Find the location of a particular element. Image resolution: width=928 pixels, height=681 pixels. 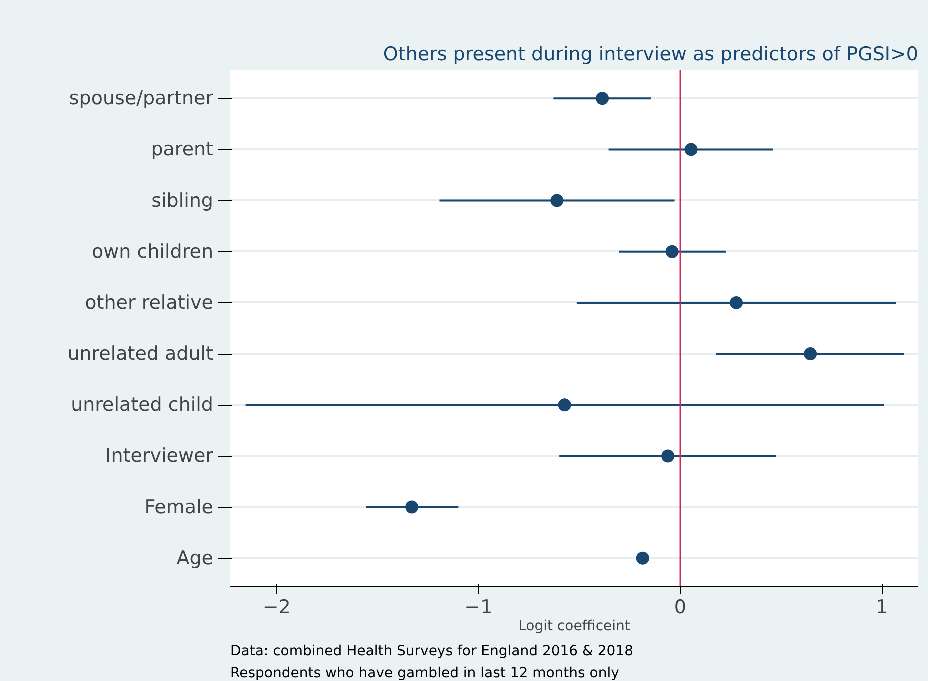

x-tick-label: 0 is located at coordinates (680, 607).